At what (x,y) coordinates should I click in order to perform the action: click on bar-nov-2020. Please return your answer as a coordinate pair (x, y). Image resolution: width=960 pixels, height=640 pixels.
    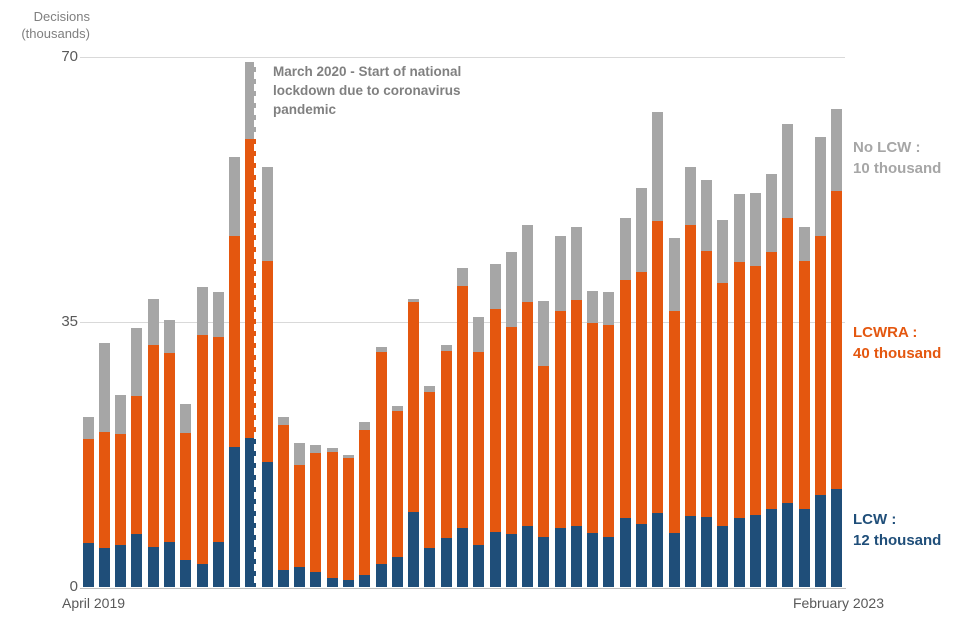
    Looking at the image, I should click on (397, 496).